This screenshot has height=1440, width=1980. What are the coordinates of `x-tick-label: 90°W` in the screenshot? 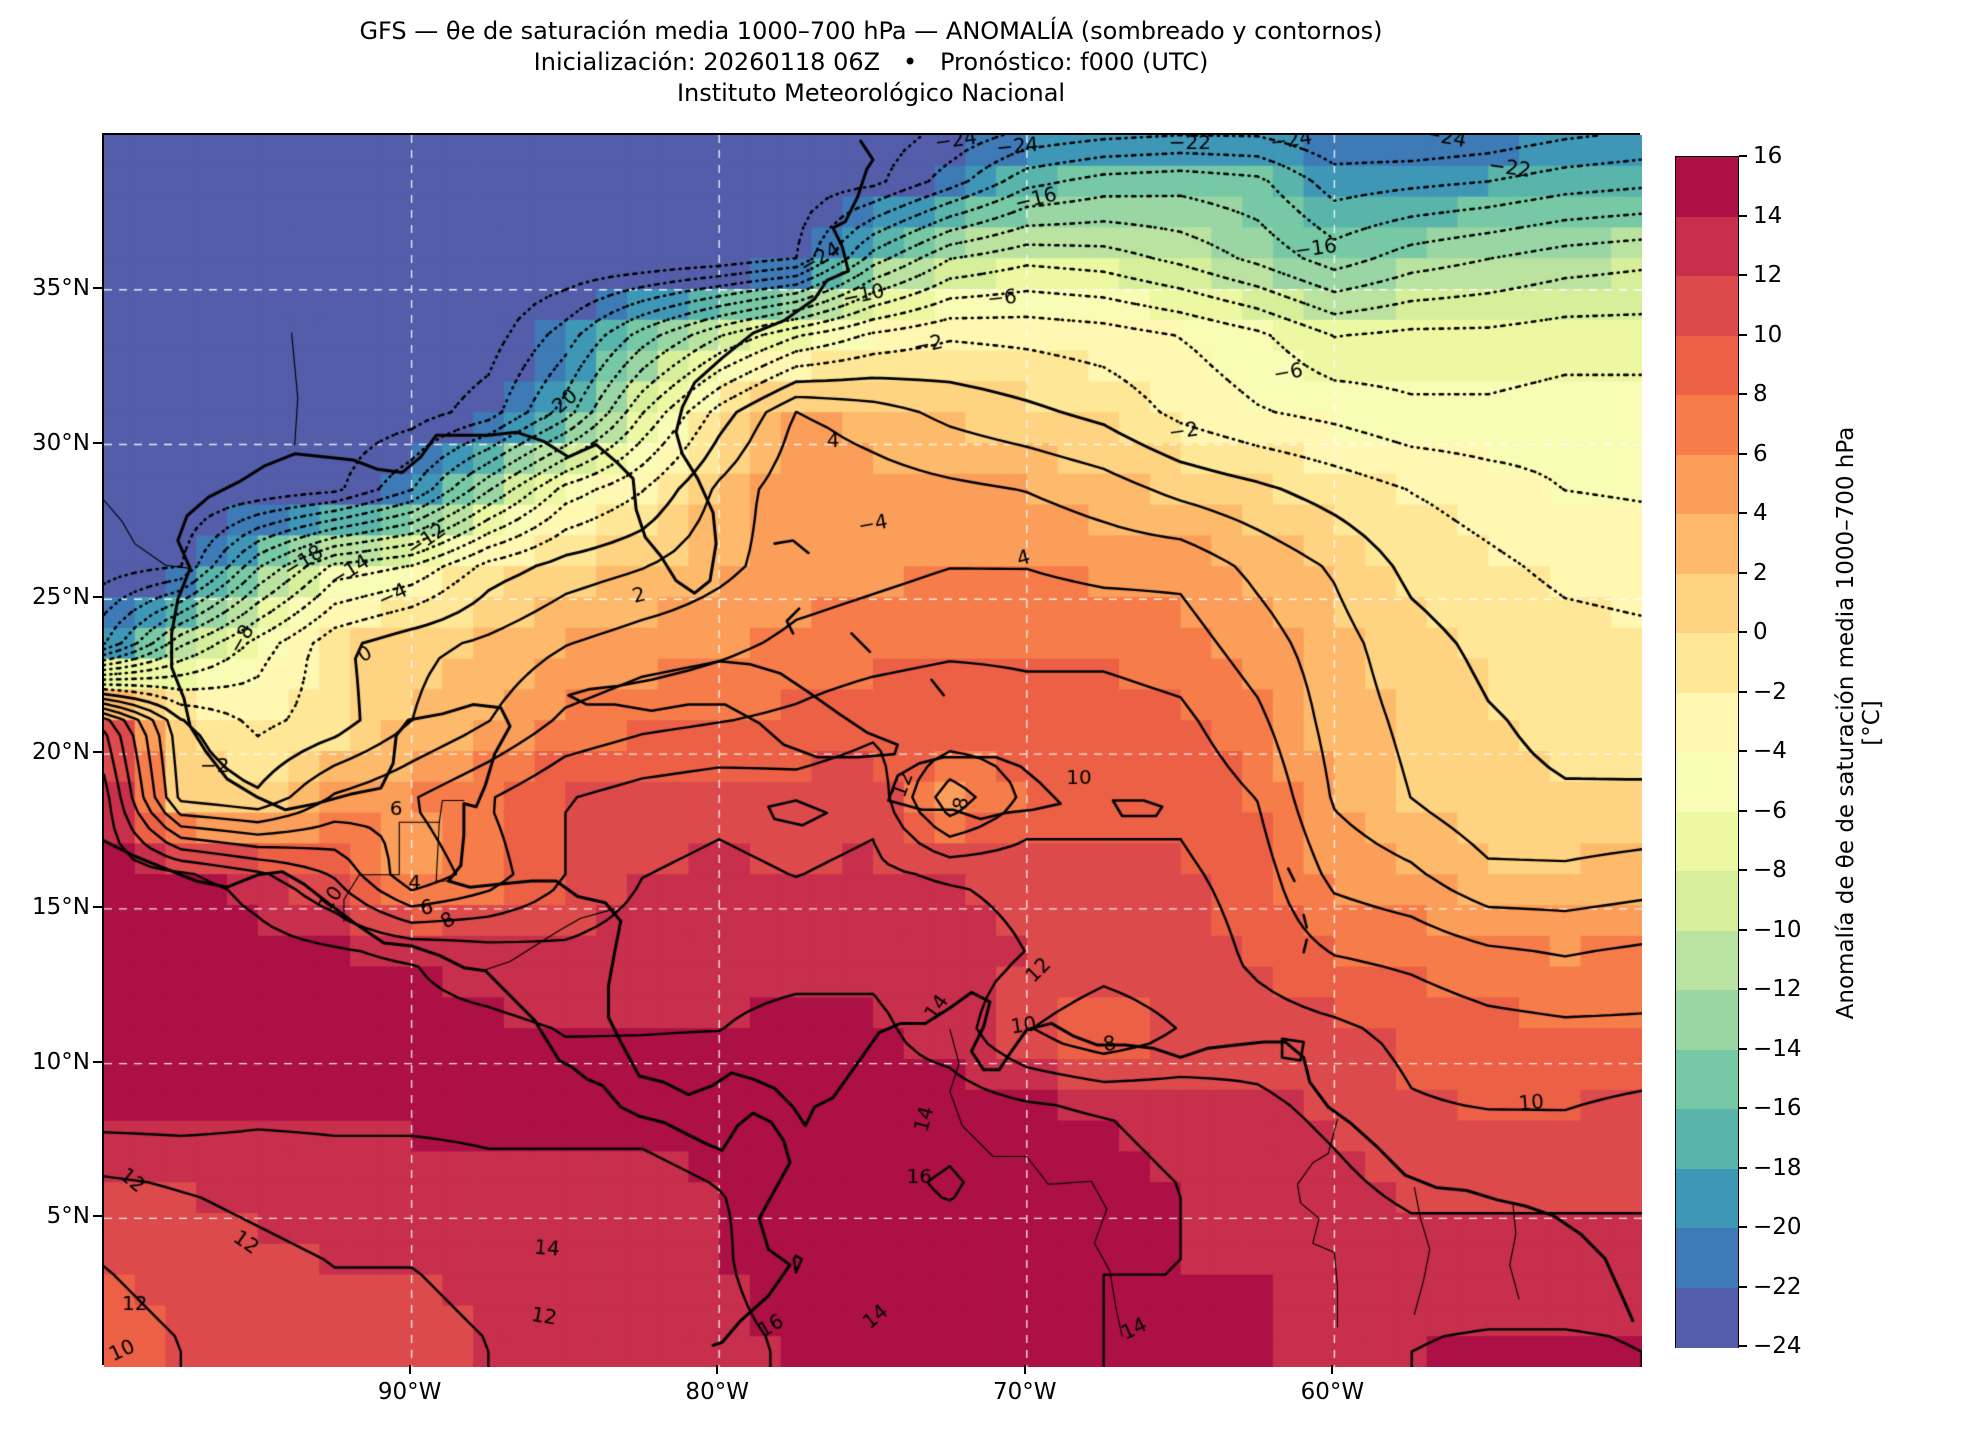 It's located at (409, 1392).